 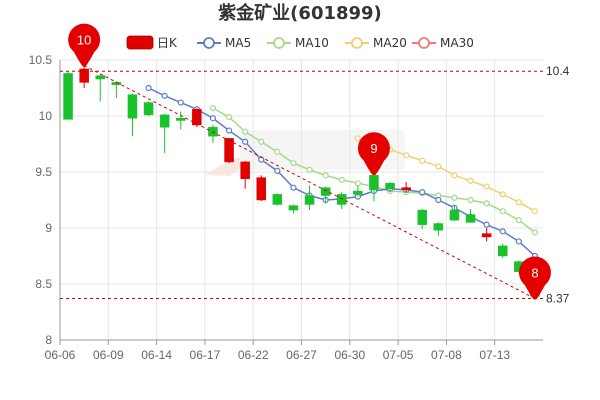 I want to click on marker-pin-label: 10, so click(x=84, y=40).